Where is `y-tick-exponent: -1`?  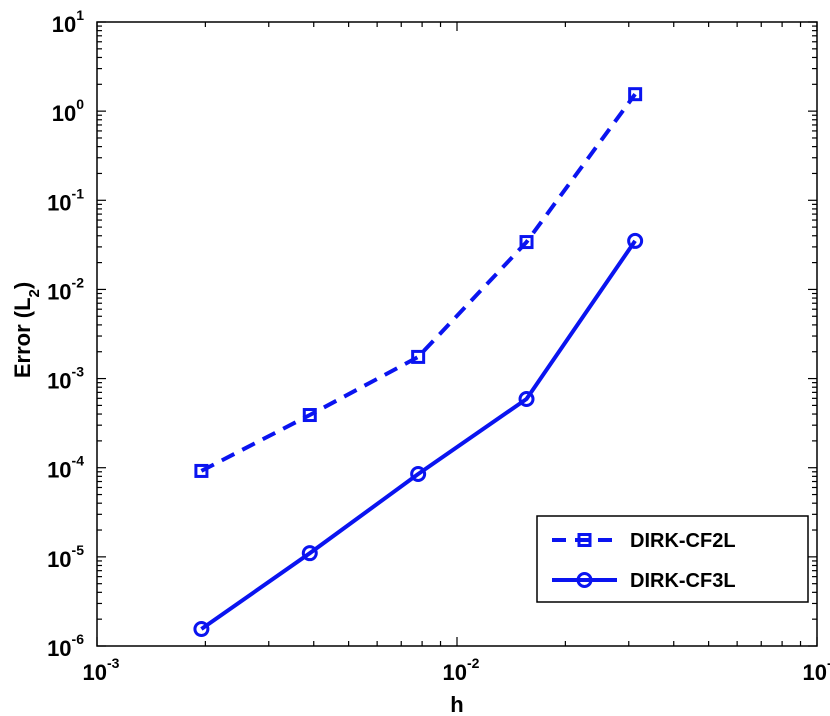 y-tick-exponent: -1 is located at coordinates (78, 193).